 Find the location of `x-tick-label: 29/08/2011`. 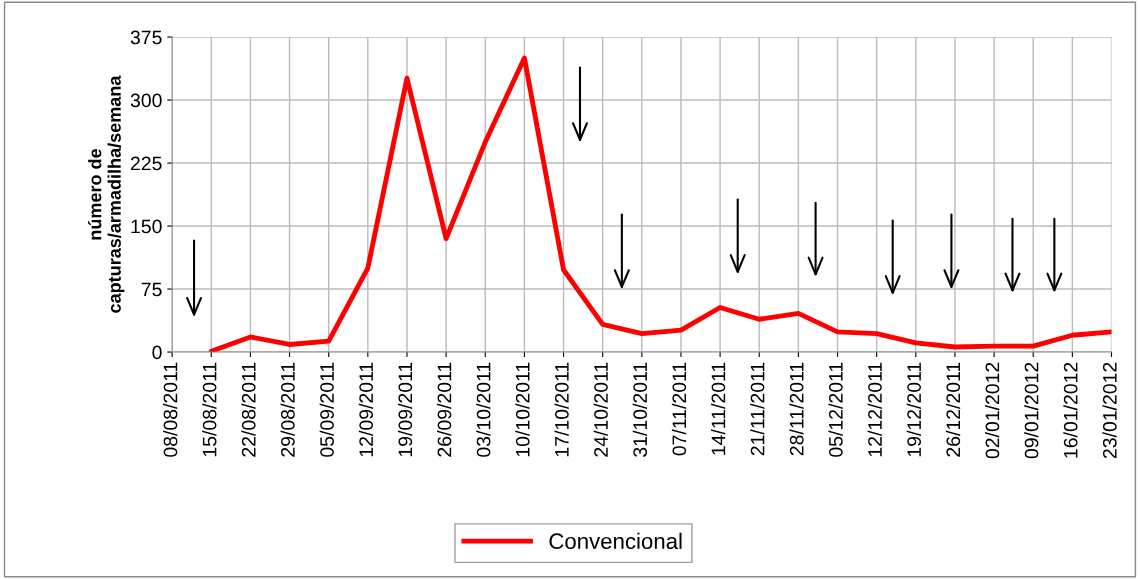

x-tick-label: 29/08/2011 is located at coordinates (287, 409).